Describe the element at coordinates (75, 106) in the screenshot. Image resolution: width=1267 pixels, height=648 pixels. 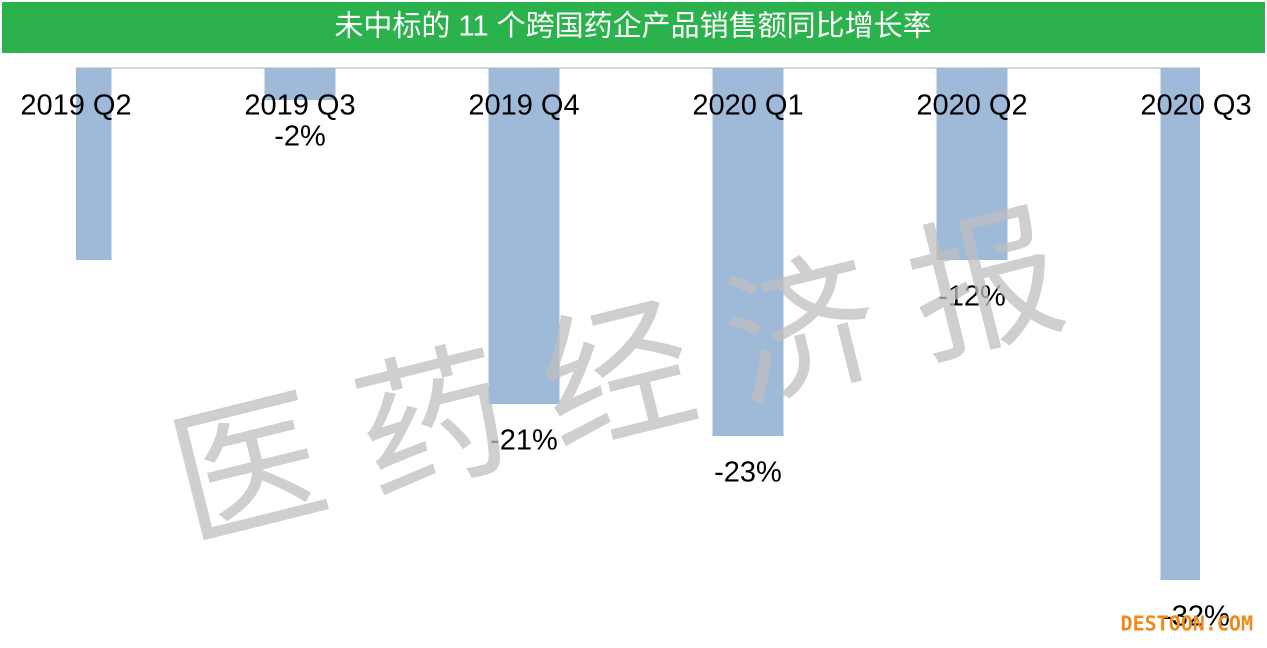
I see `category-label: 2019 Q2` at that location.